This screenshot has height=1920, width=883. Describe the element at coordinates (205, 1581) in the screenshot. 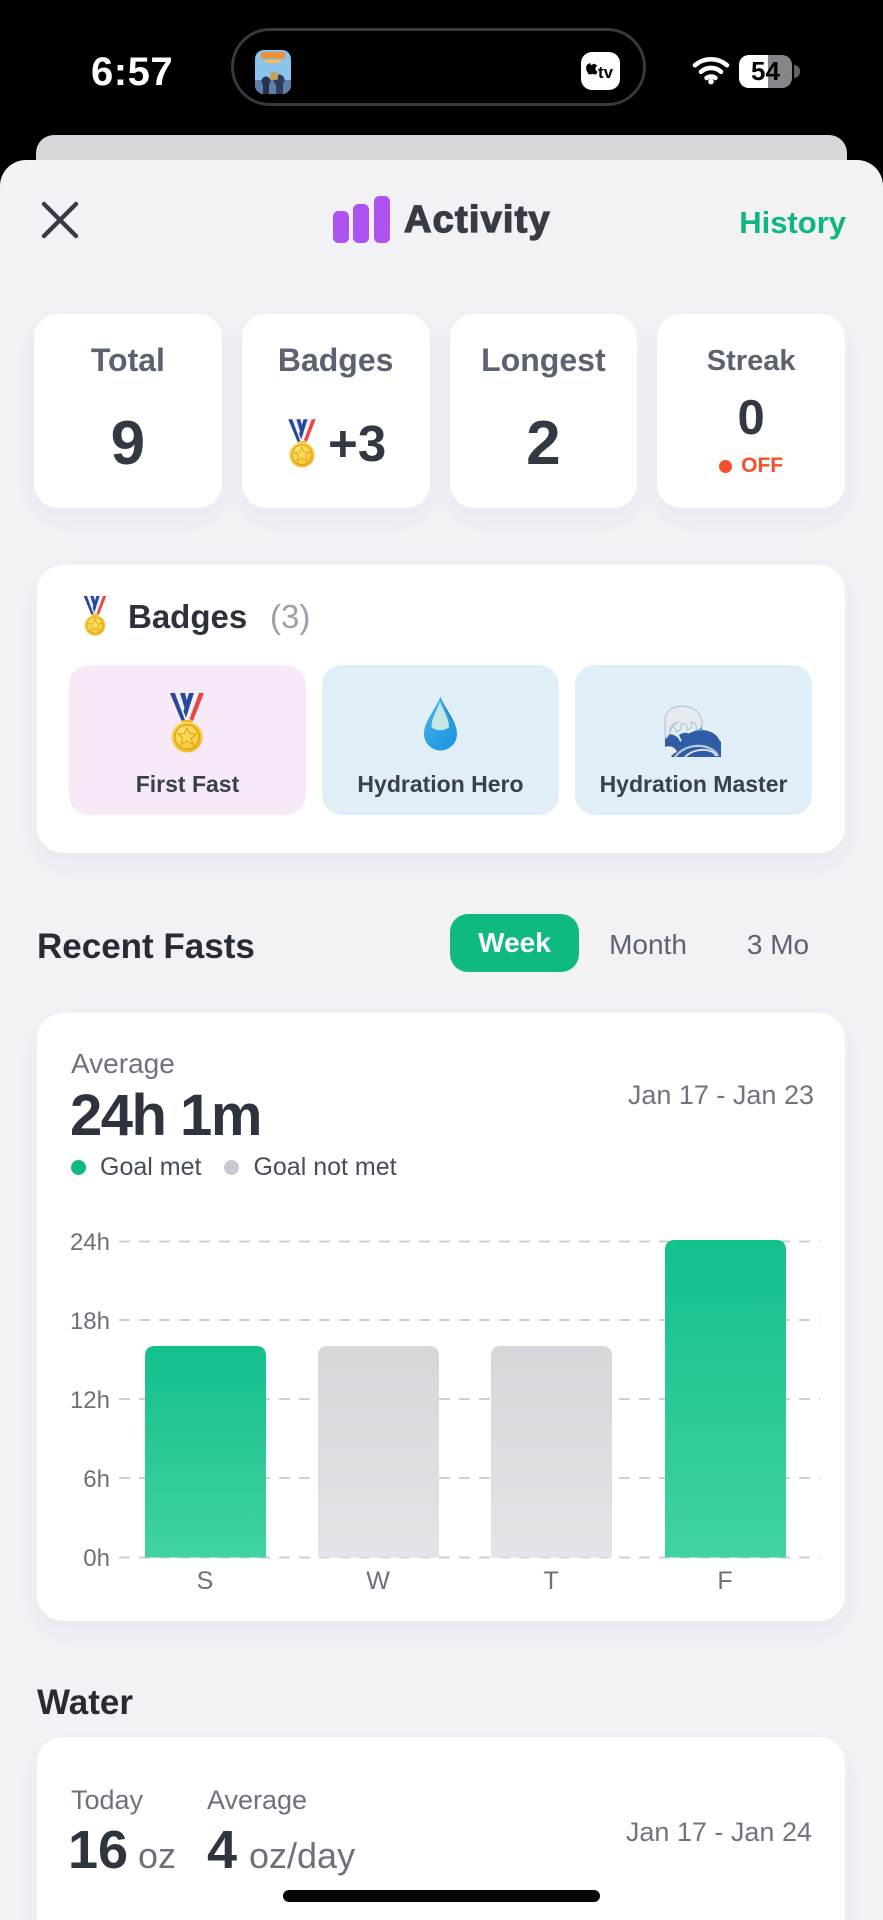

I see `svg-text: S` at that location.